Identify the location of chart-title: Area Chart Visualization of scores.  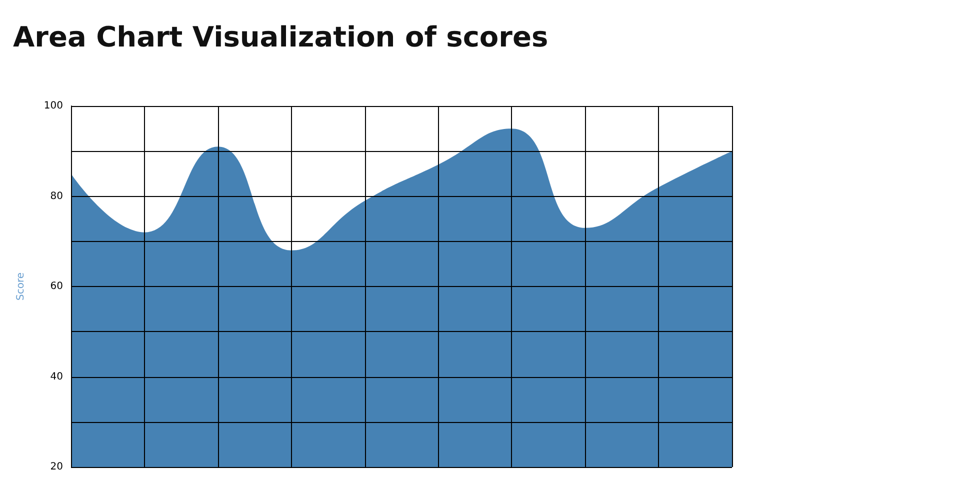
(280, 37).